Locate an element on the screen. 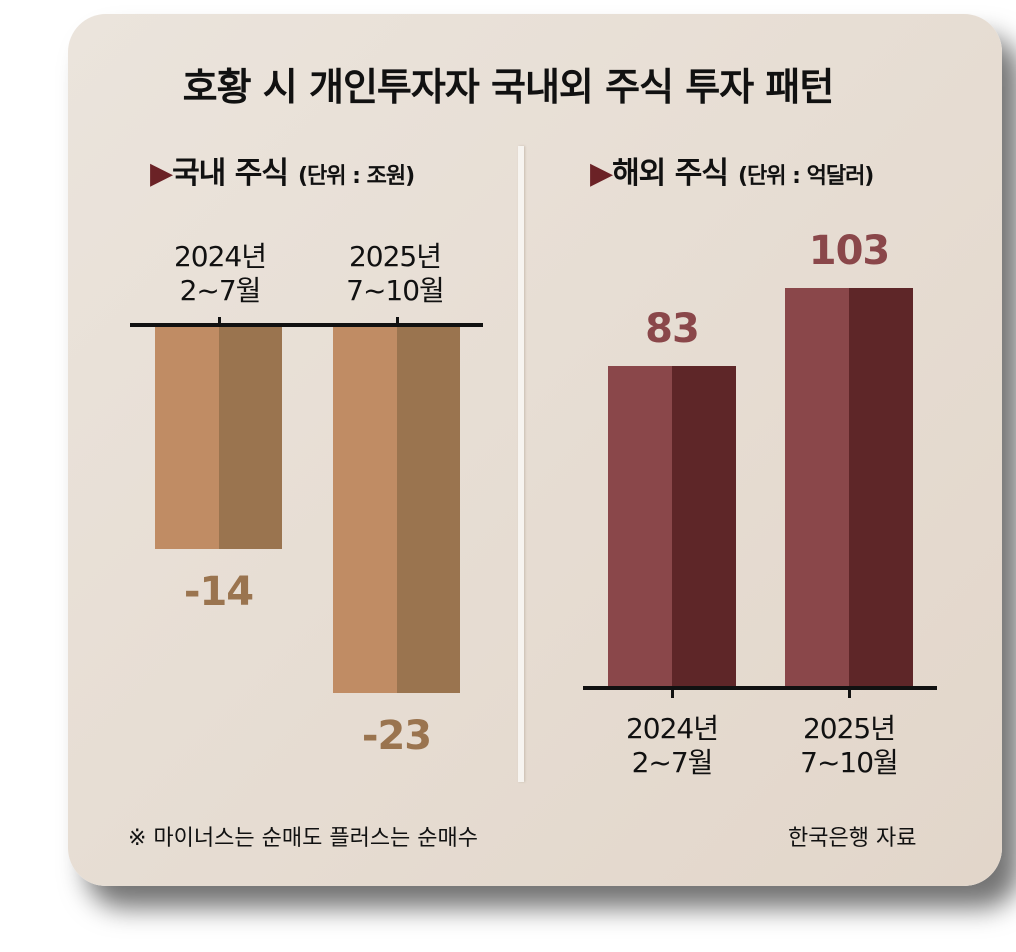 This screenshot has width=1016, height=952. domestic-unit: (단위 : 조원) is located at coordinates (356, 176).